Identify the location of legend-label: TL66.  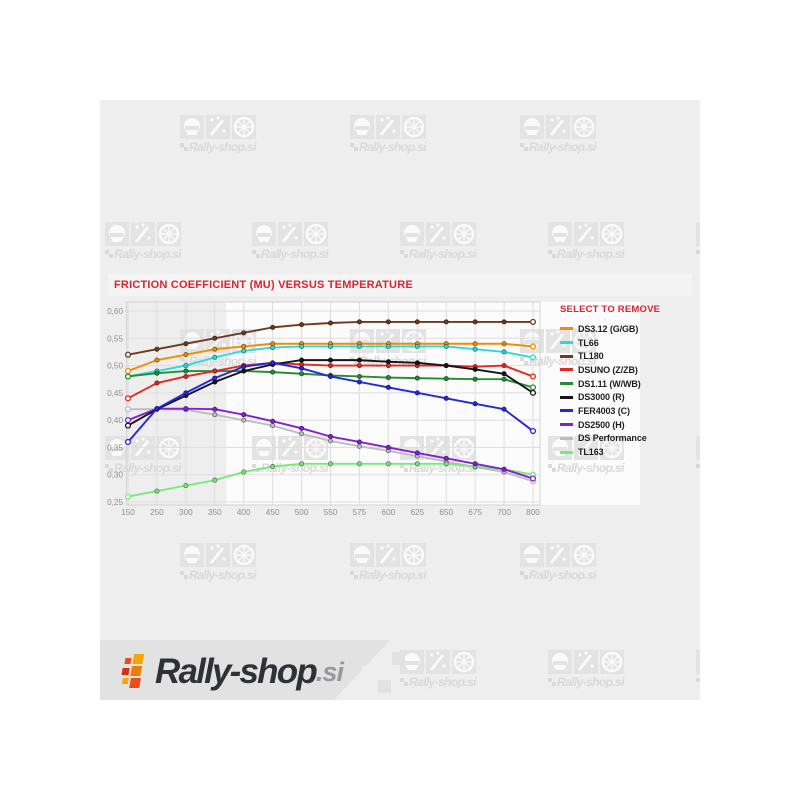
(588, 342).